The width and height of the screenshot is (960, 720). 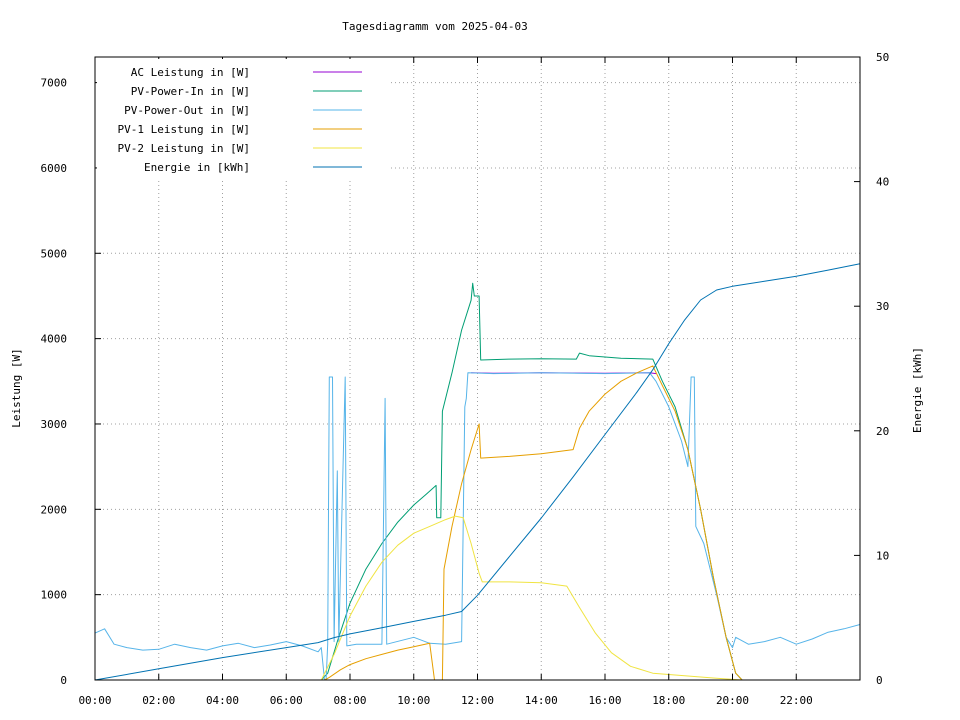 I want to click on x-tick-label: 22:00, so click(x=796, y=700).